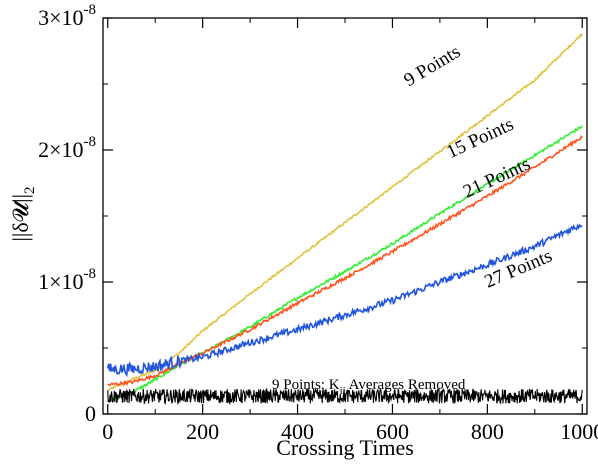 The width and height of the screenshot is (598, 465). I want to click on y-tick-label: 0, so click(90, 413).